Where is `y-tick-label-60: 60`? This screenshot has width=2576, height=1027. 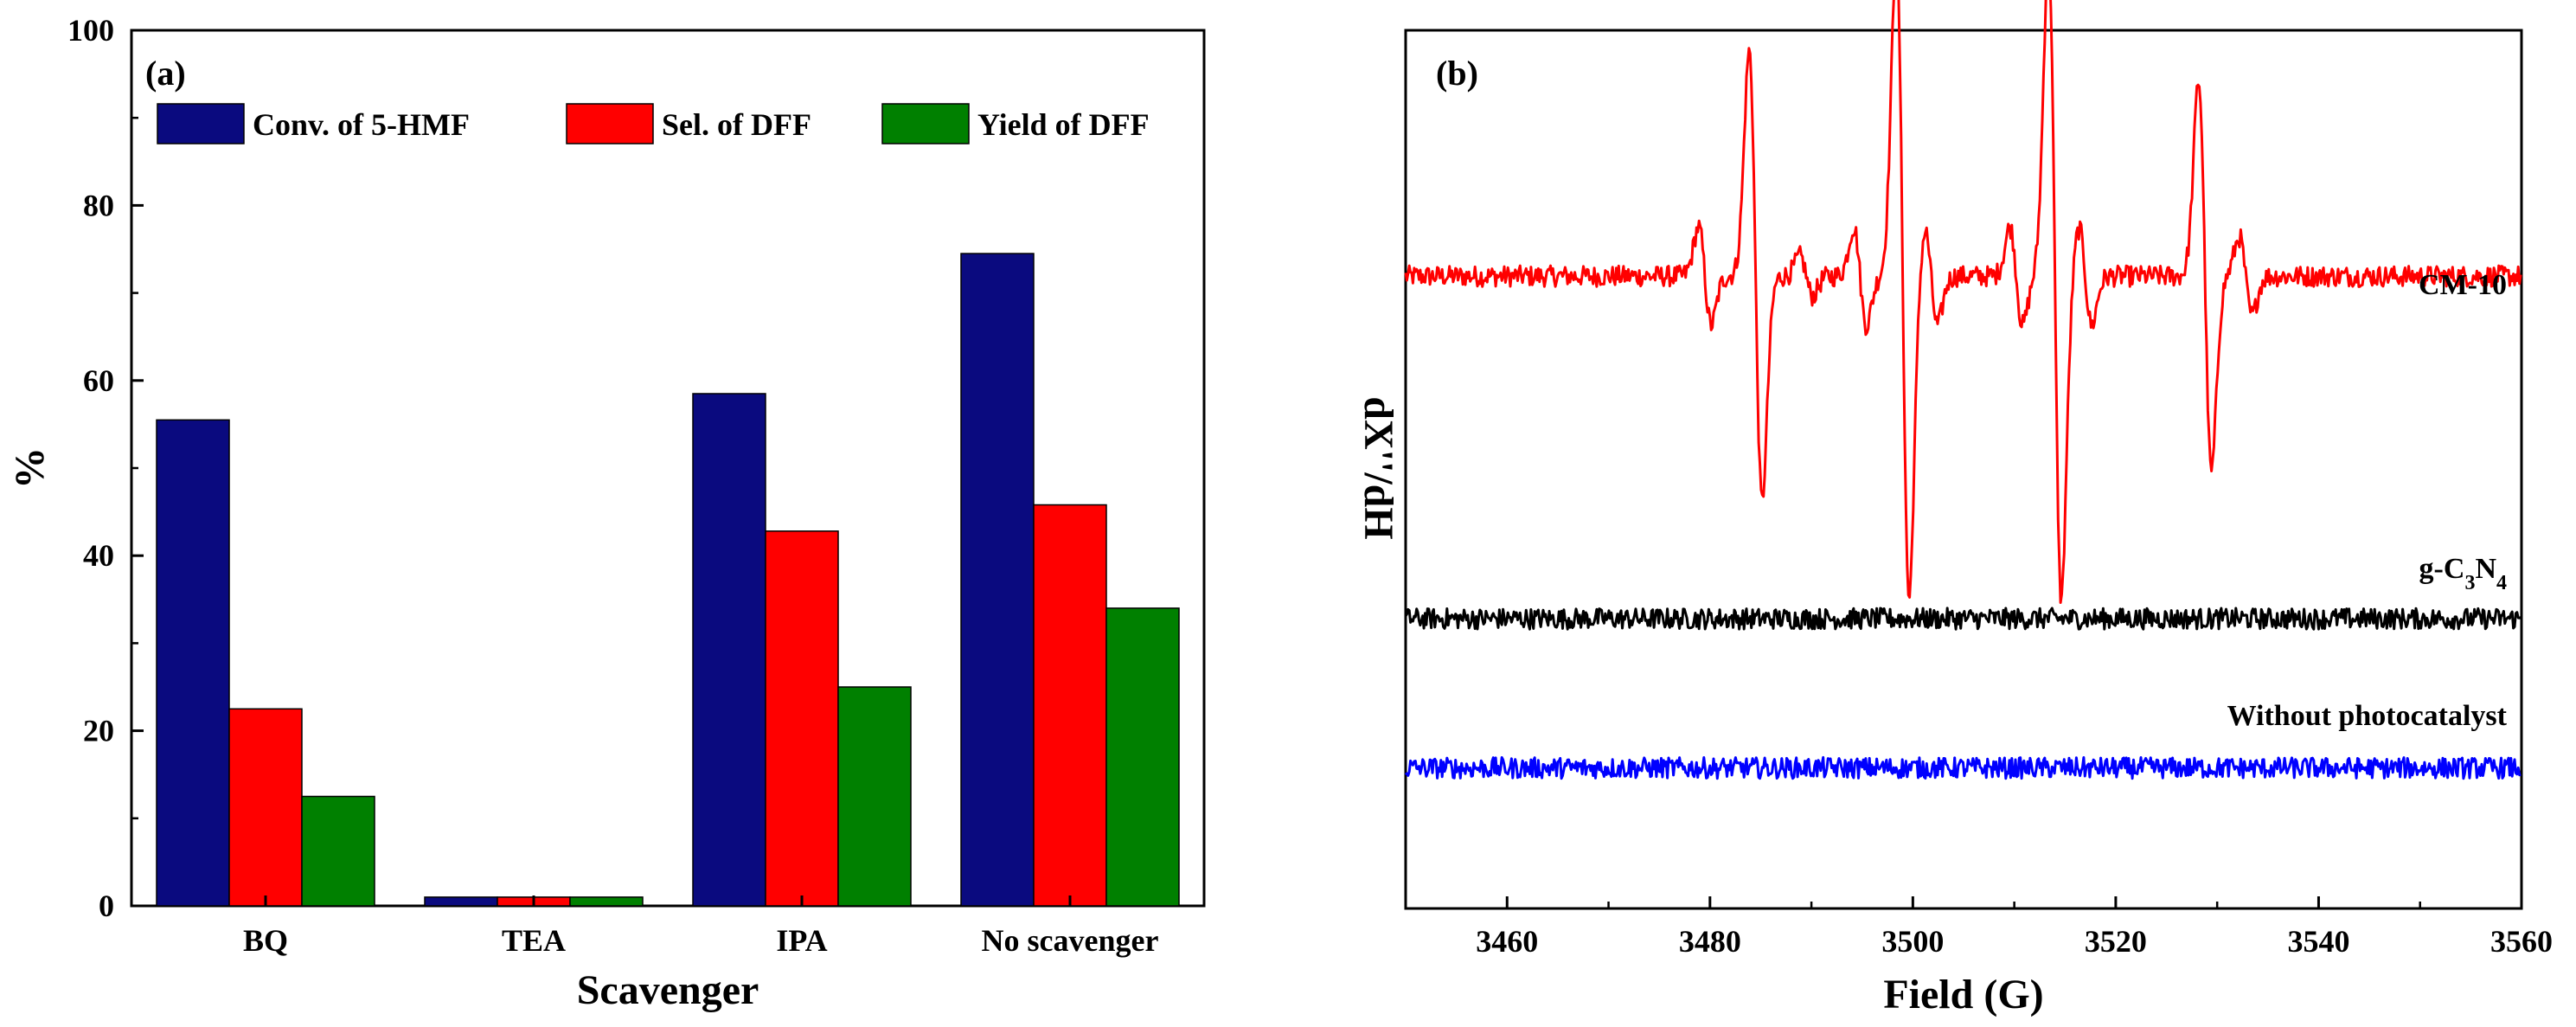 y-tick-label-60: 60 is located at coordinates (98, 380).